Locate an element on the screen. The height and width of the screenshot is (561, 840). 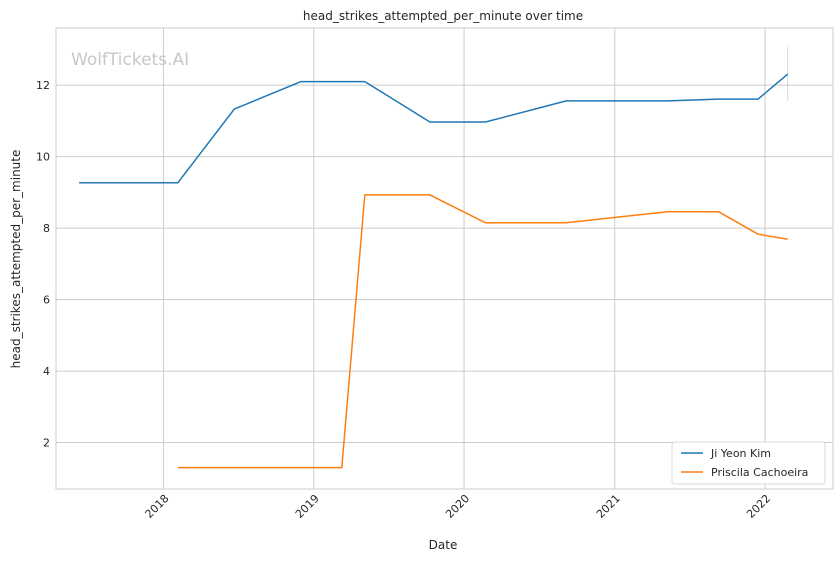
legend-box is located at coordinates (748, 463).